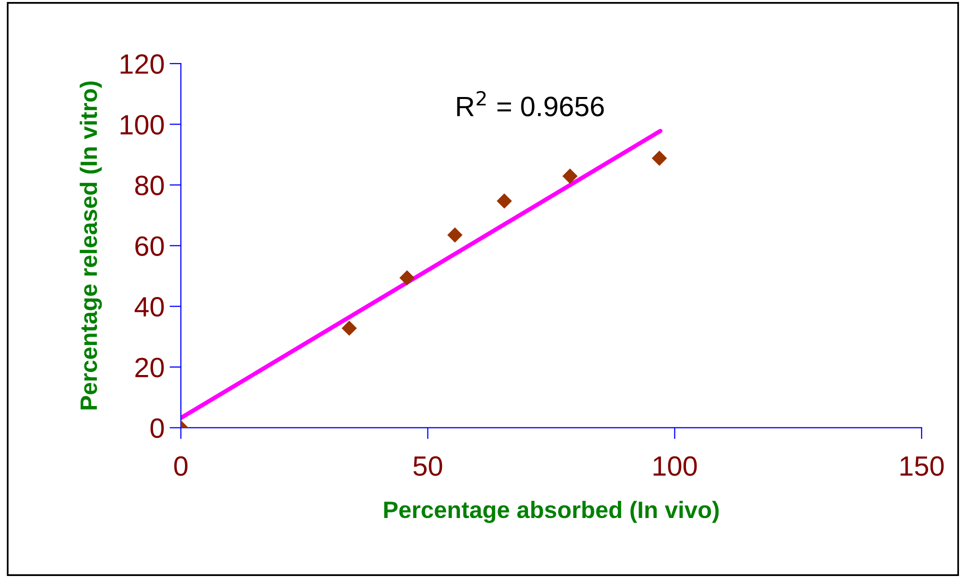  Describe the element at coordinates (91, 245) in the screenshot. I see `y-axis-title: Percentage released (In vitro)` at that location.